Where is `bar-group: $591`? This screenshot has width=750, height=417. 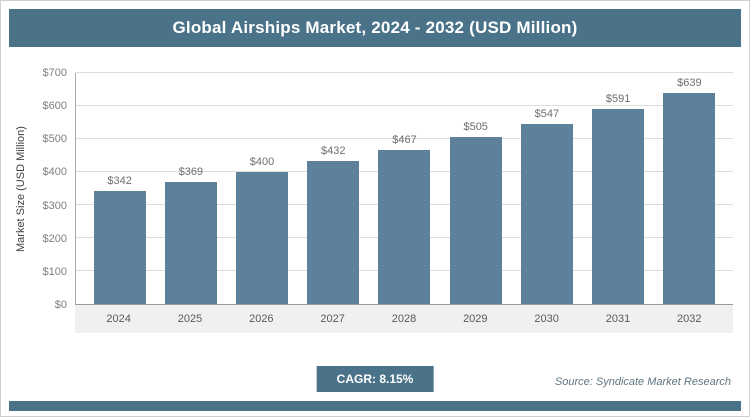 bar-group: $591 is located at coordinates (618, 188).